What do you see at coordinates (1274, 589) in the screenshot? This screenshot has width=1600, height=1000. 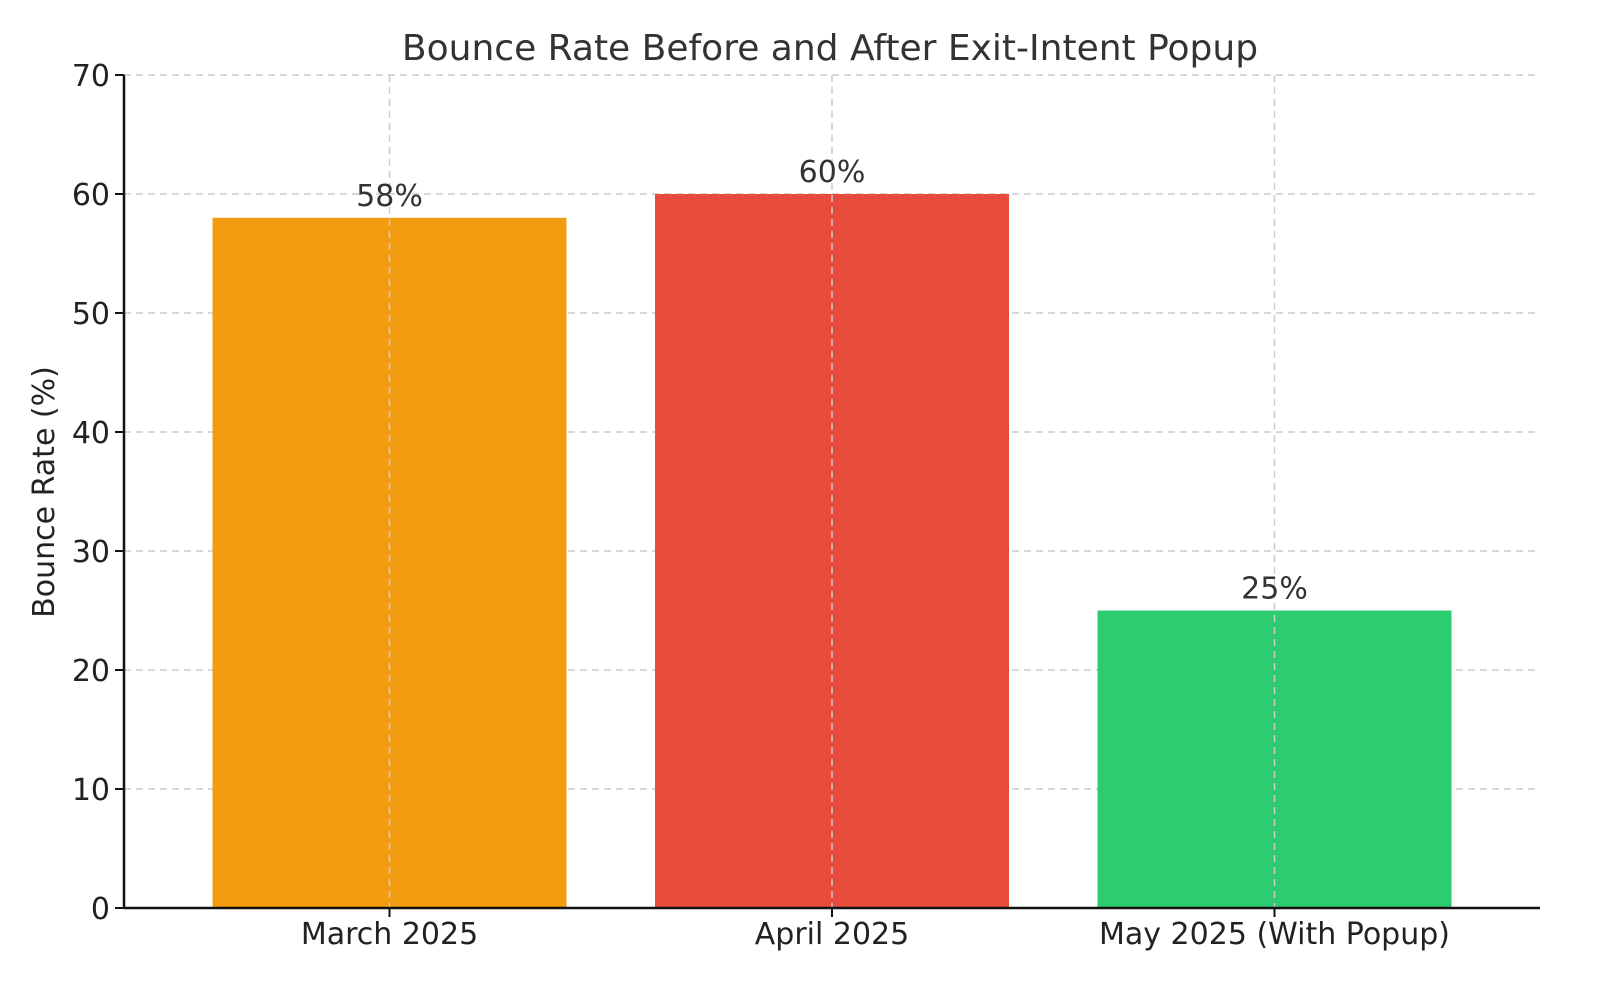 I see `bar-value-label: 25%` at bounding box center [1274, 589].